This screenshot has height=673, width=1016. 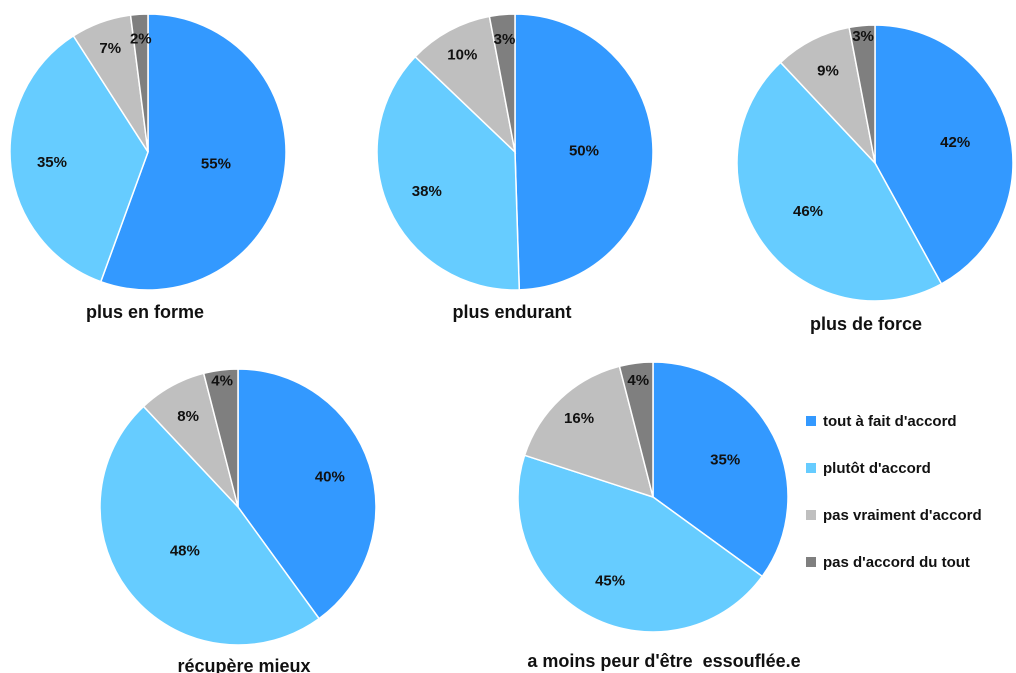 I want to click on pie-chart: 50% 38% 10% 3% plus endurant, so click(x=515, y=167).